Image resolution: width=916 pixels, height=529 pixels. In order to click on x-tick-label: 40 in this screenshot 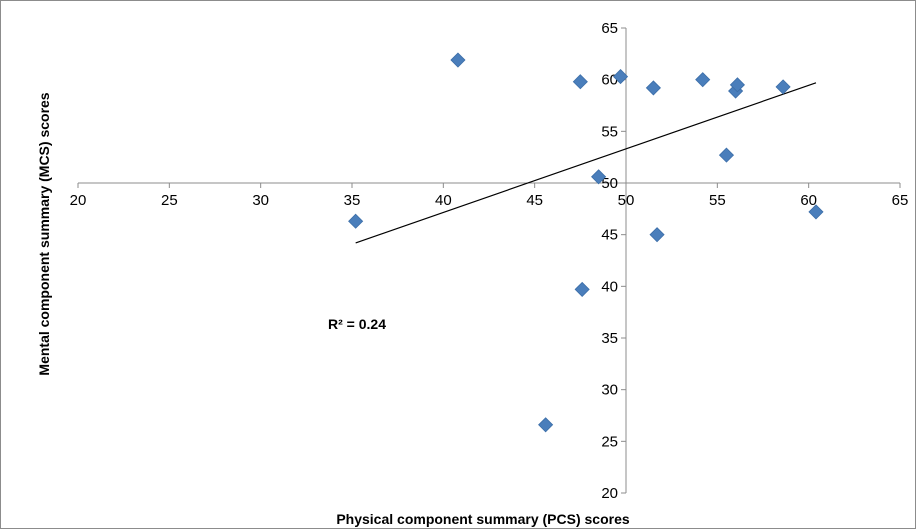, I will do `click(443, 200)`.